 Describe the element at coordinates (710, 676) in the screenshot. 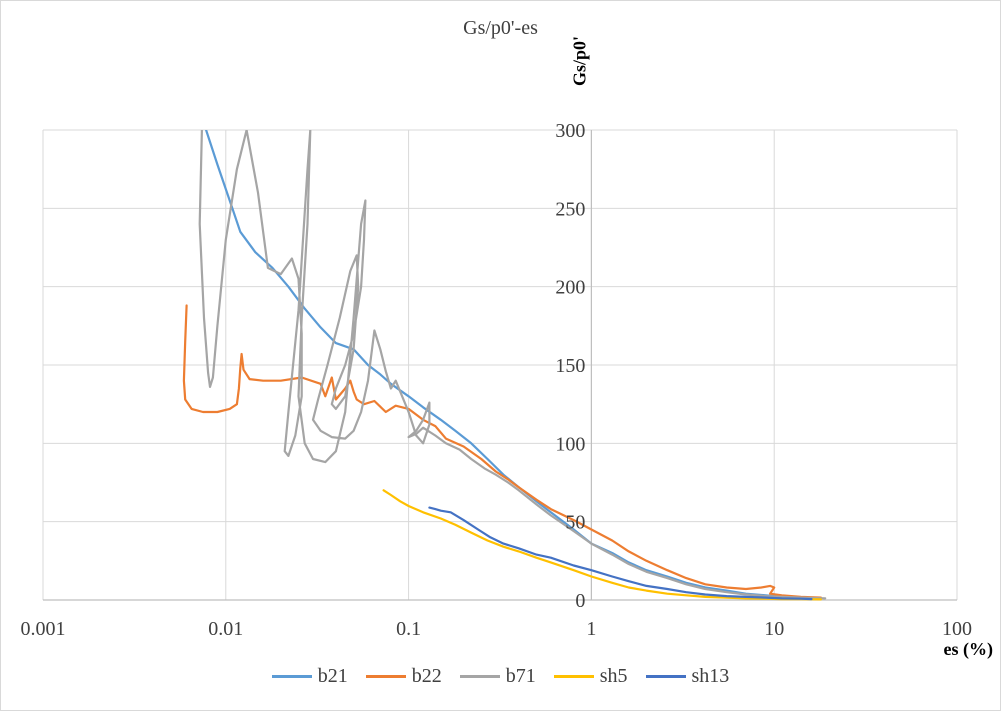

I see `legend-label: sh13` at that location.